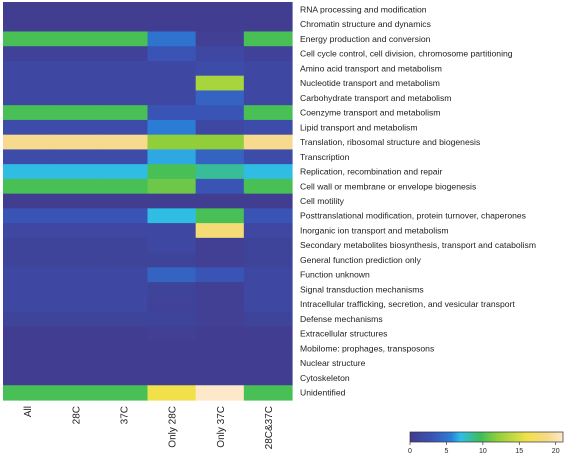  What do you see at coordinates (483, 451) in the screenshot?
I see `colorbar-tick-label: 10` at bounding box center [483, 451].